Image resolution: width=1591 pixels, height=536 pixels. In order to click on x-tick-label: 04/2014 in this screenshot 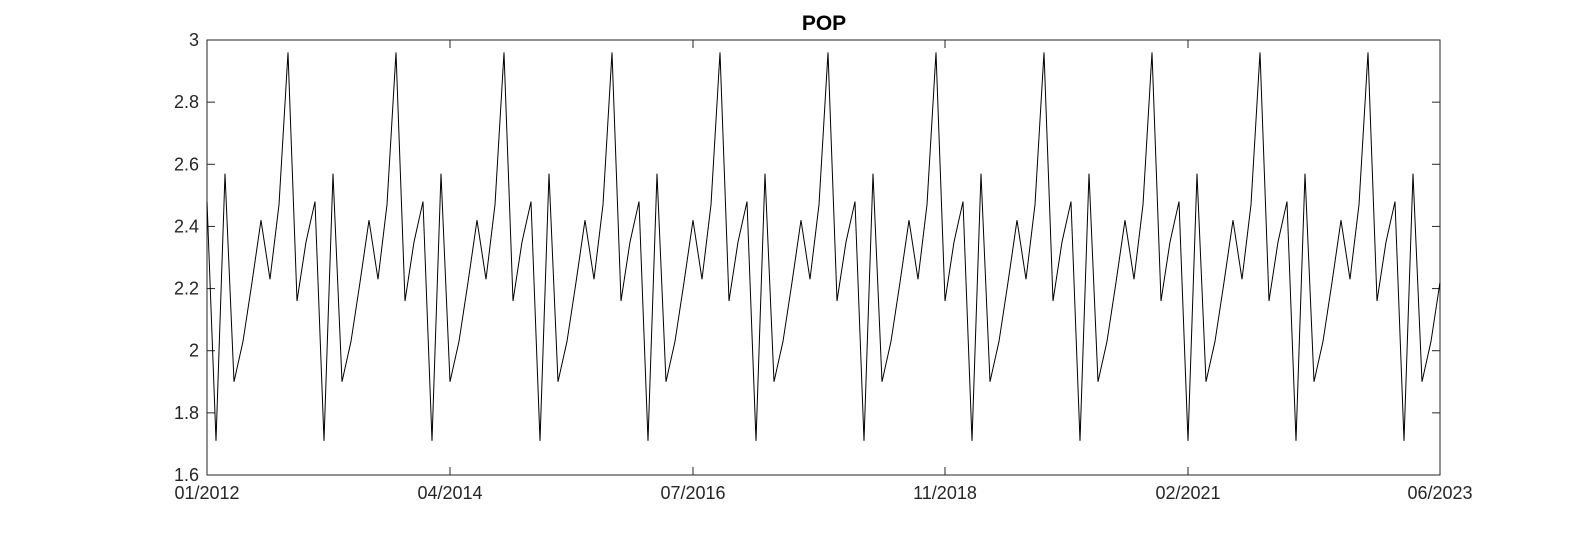, I will do `click(449, 493)`.